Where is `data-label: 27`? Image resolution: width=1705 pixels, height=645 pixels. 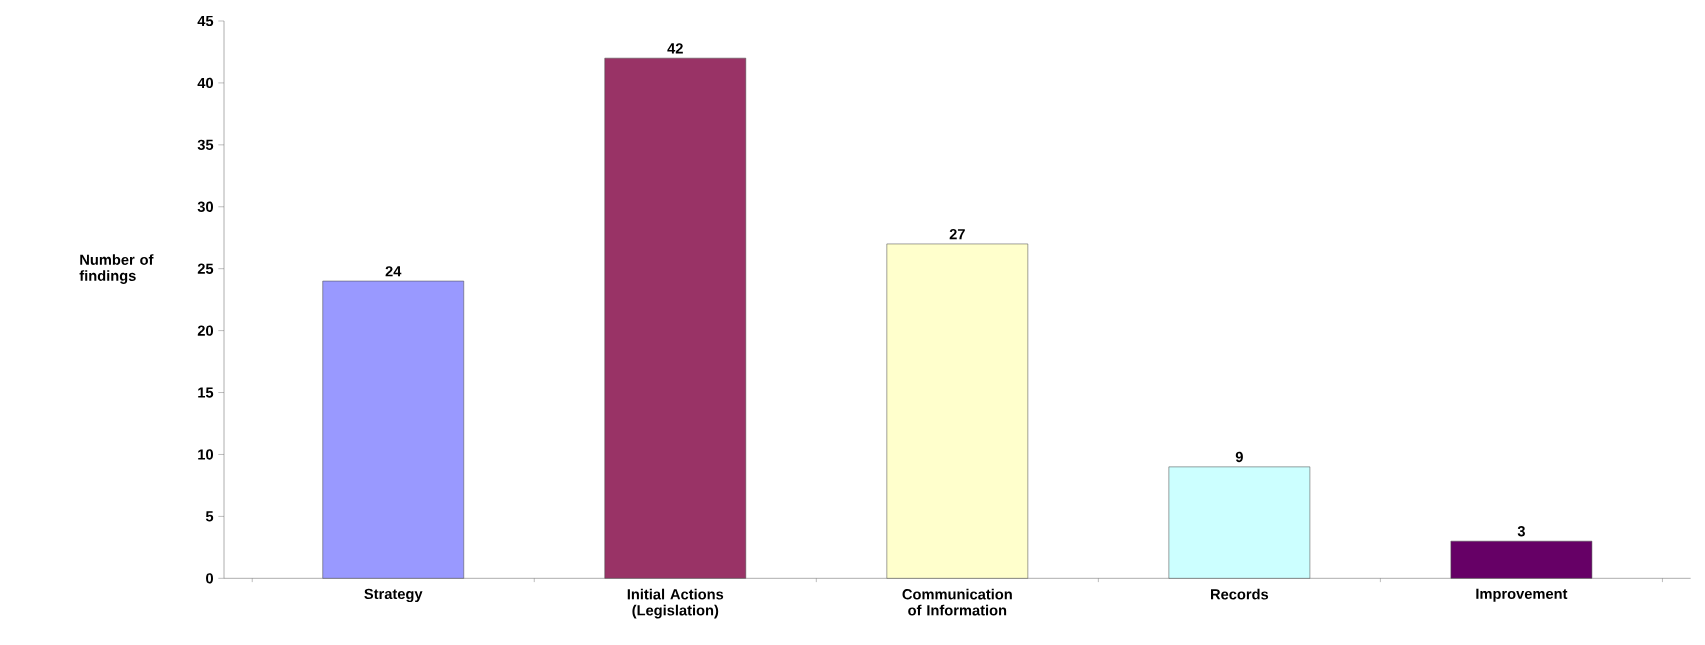
data-label: 27 is located at coordinates (957, 234).